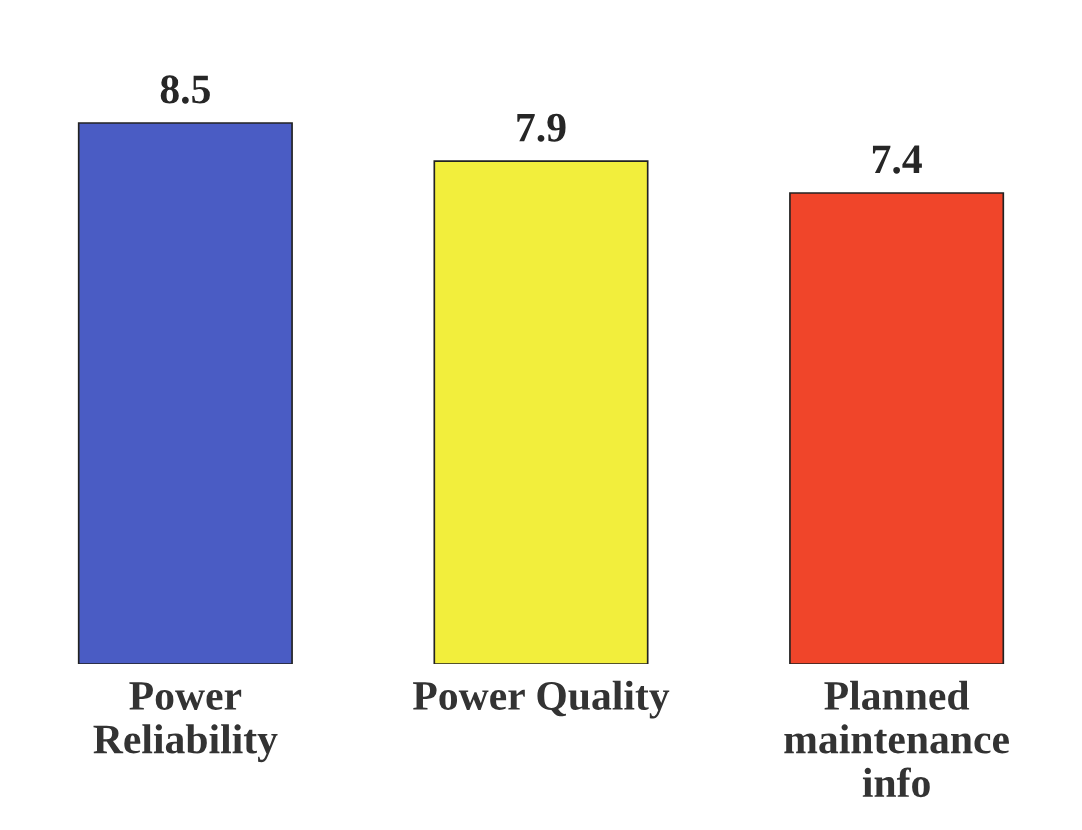 This screenshot has width=1082, height=830. What do you see at coordinates (896, 739) in the screenshot?
I see `x-tick-label: Planned maintenance info` at bounding box center [896, 739].